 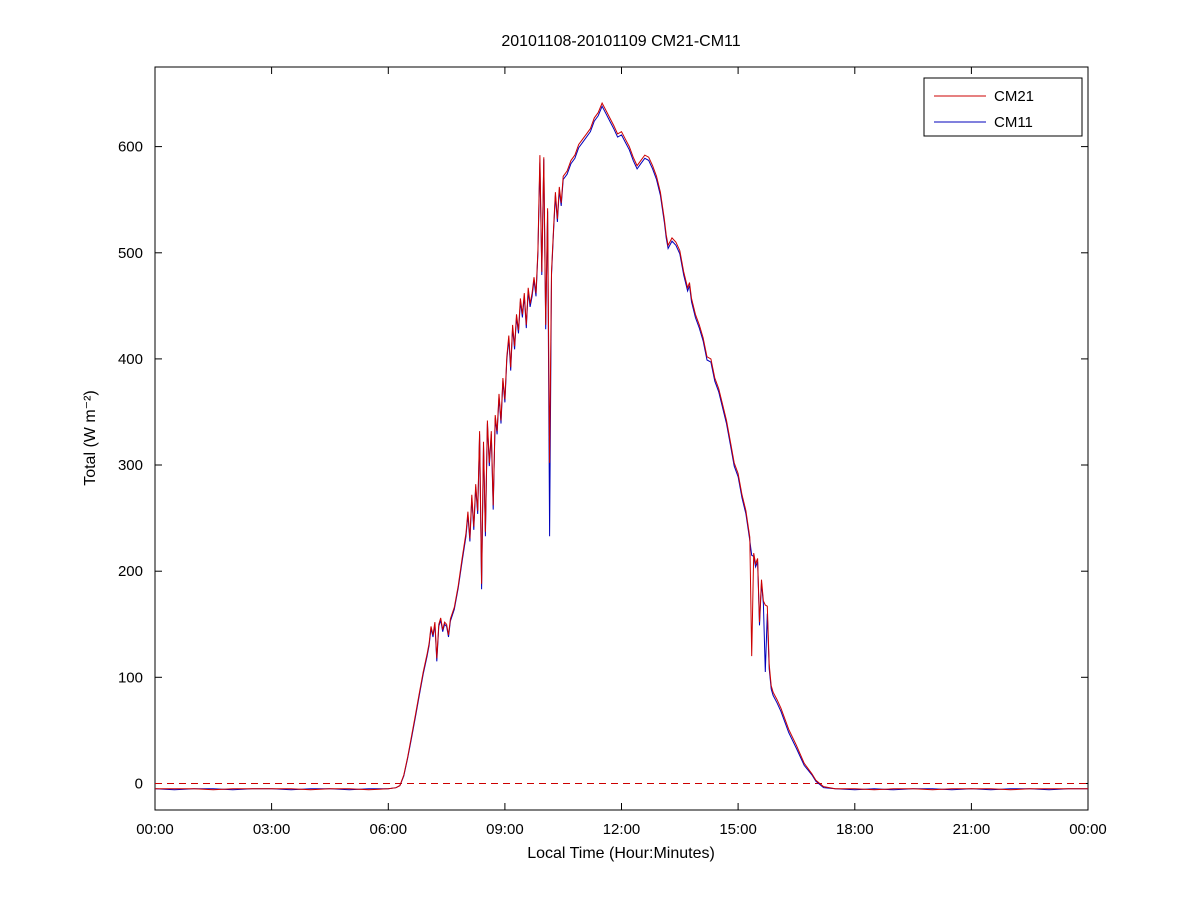 I want to click on x-tick-label: 09:00, so click(x=505, y=829).